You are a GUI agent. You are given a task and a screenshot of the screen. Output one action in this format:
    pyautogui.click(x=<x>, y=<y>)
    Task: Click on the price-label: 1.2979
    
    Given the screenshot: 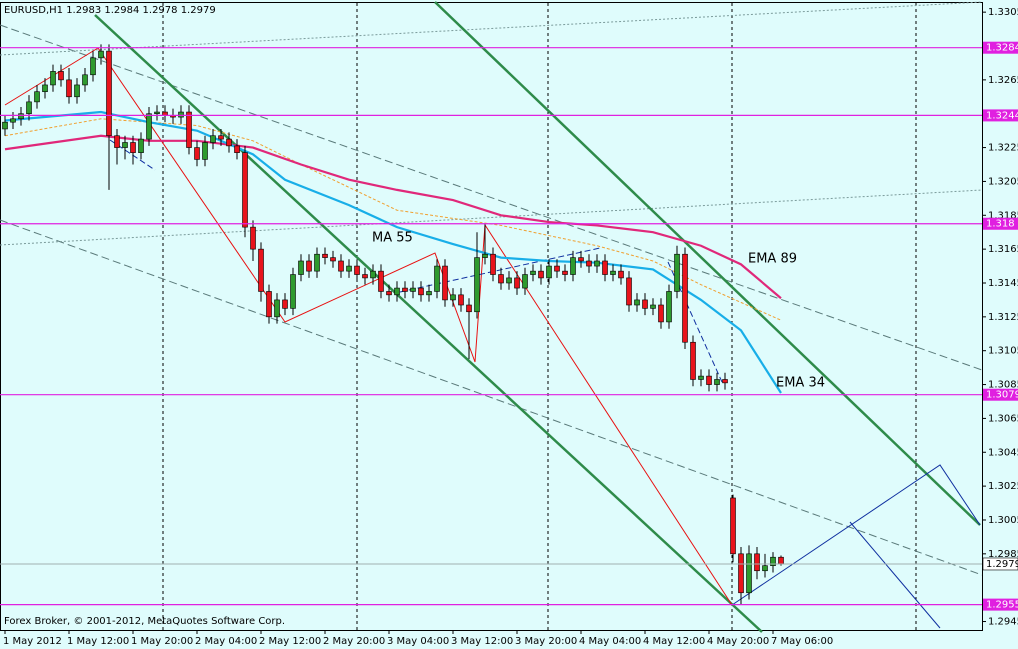 What is the action you would take?
    pyautogui.click(x=1002, y=564)
    